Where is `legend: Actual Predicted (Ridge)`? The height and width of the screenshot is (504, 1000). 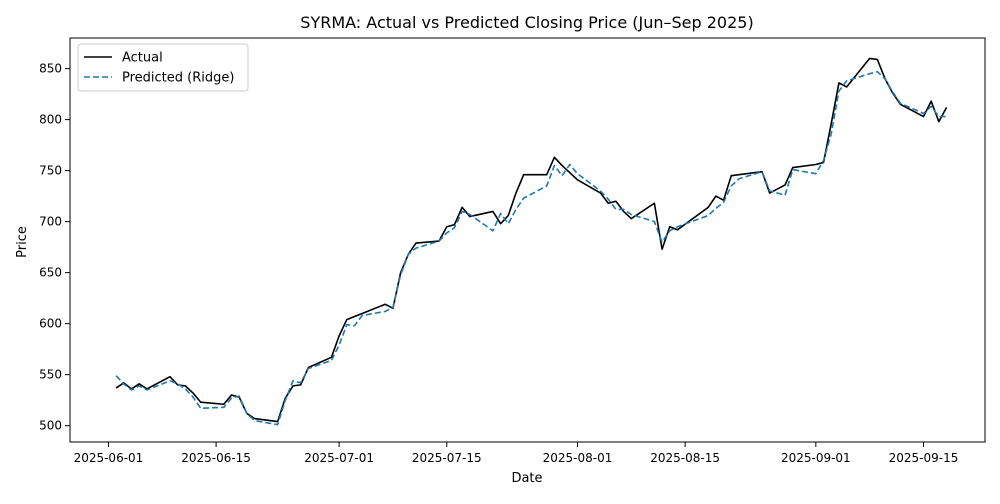 legend: Actual Predicted (Ridge) is located at coordinates (163, 67).